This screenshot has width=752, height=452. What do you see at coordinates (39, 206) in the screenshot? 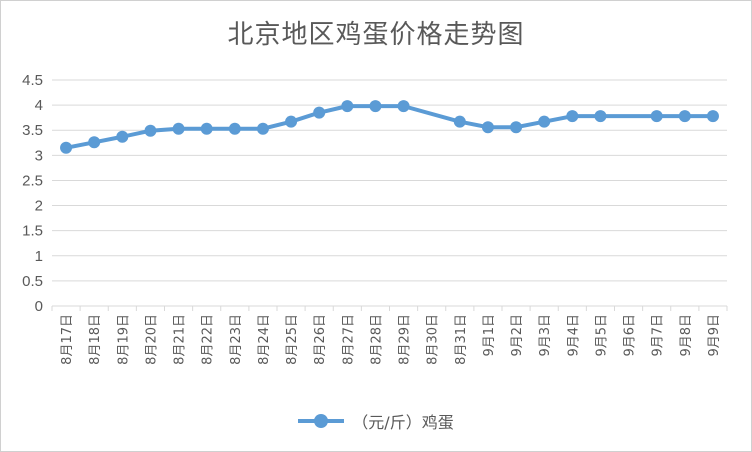
I see `y-tick-label: 2` at bounding box center [39, 206].